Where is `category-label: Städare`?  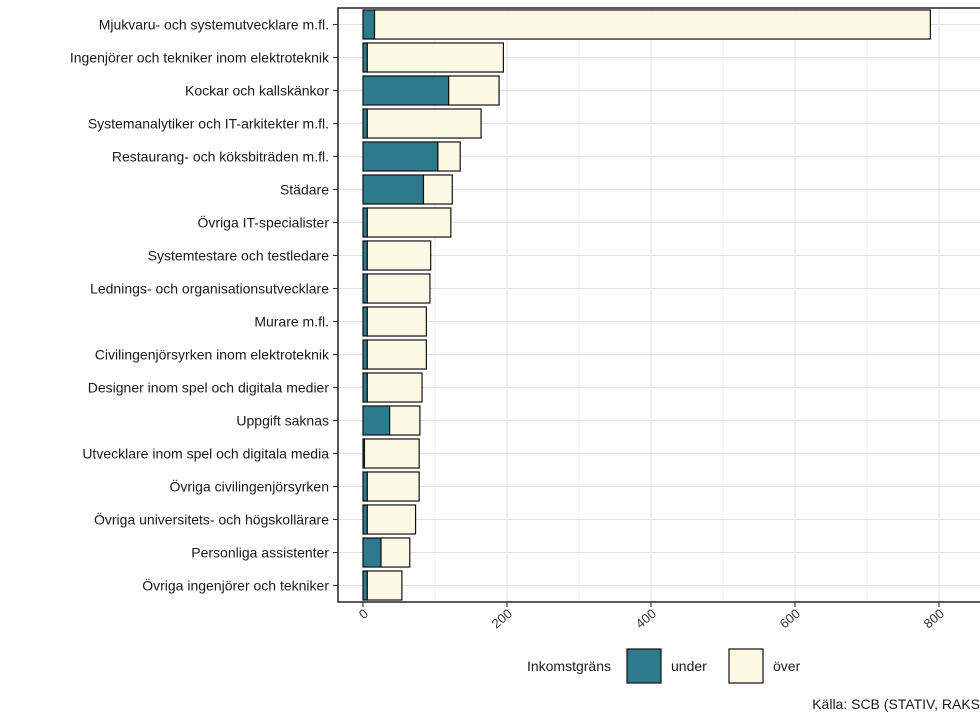 category-label: Städare is located at coordinates (304, 190).